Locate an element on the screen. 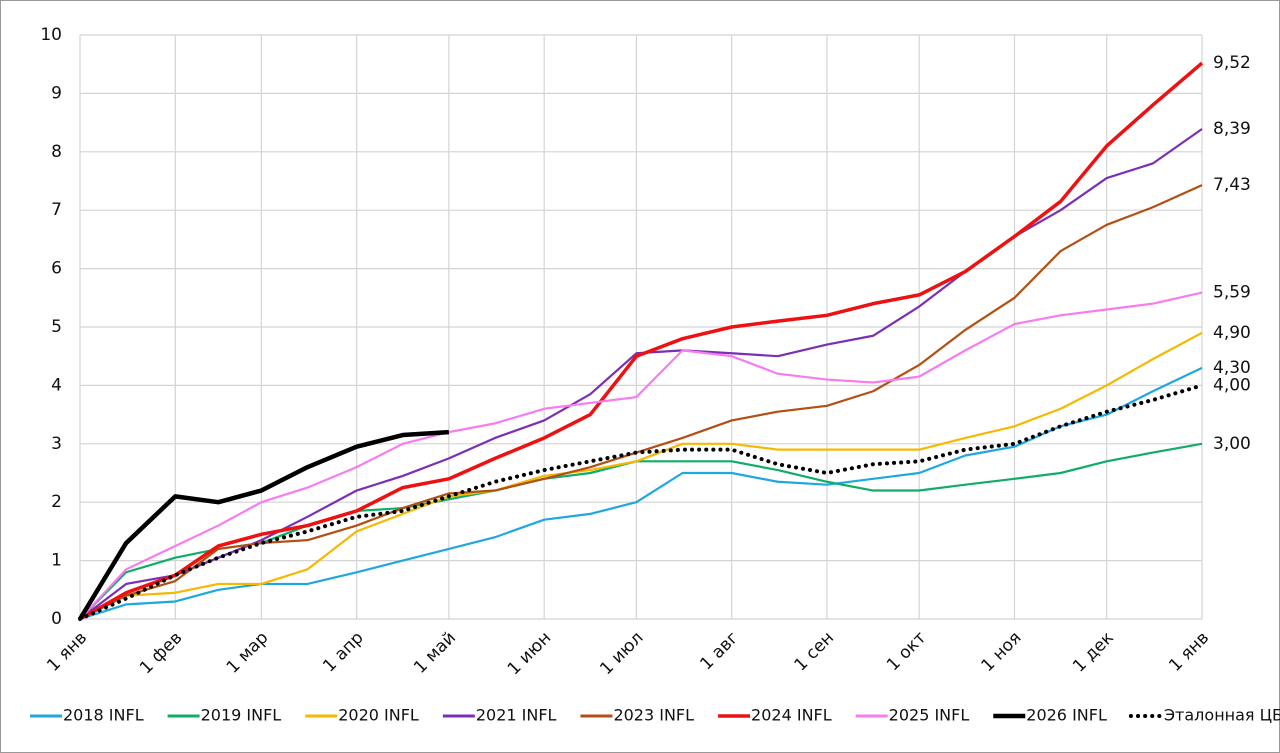  series-line is located at coordinates (264, 525).